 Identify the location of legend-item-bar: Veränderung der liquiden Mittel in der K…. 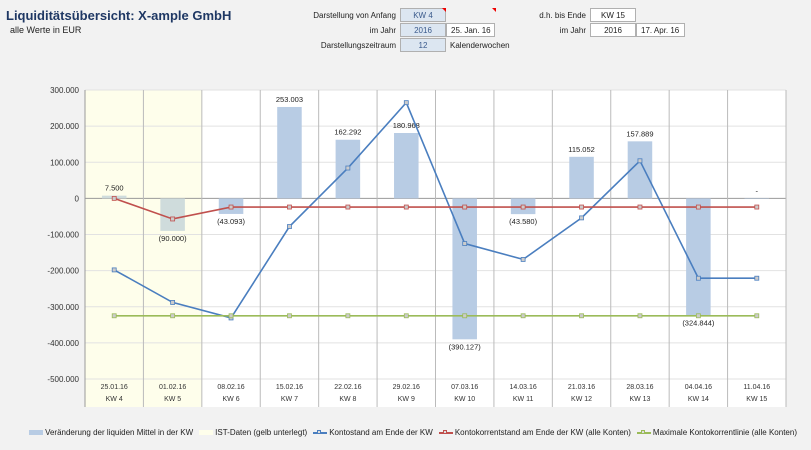
(111, 432).